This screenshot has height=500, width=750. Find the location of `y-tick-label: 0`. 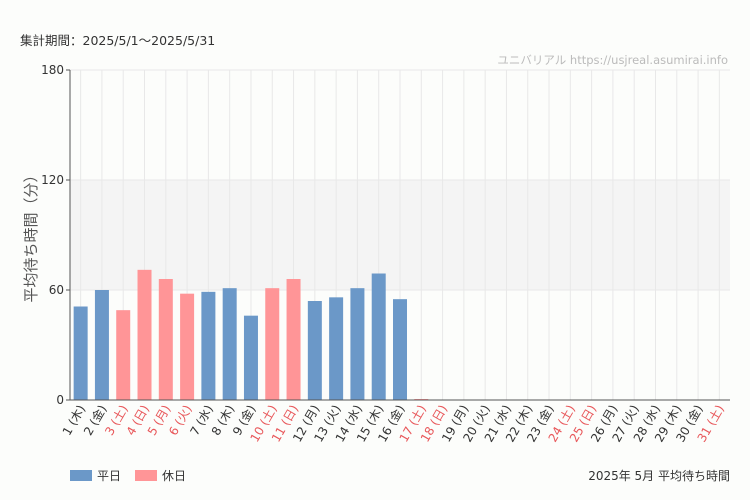

y-tick-label: 0 is located at coordinates (60, 400).